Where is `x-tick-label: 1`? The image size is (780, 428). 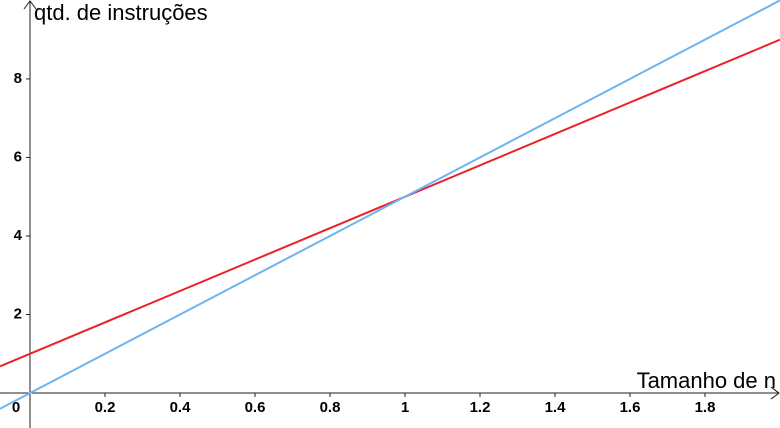
x-tick-label: 1 is located at coordinates (405, 407).